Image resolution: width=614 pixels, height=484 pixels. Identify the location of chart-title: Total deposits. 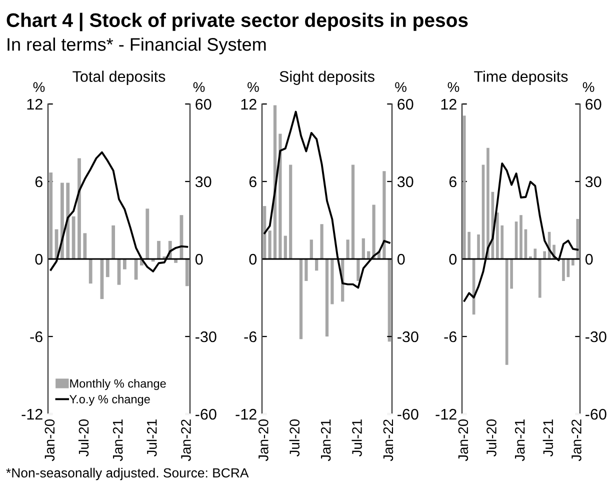
(119, 77).